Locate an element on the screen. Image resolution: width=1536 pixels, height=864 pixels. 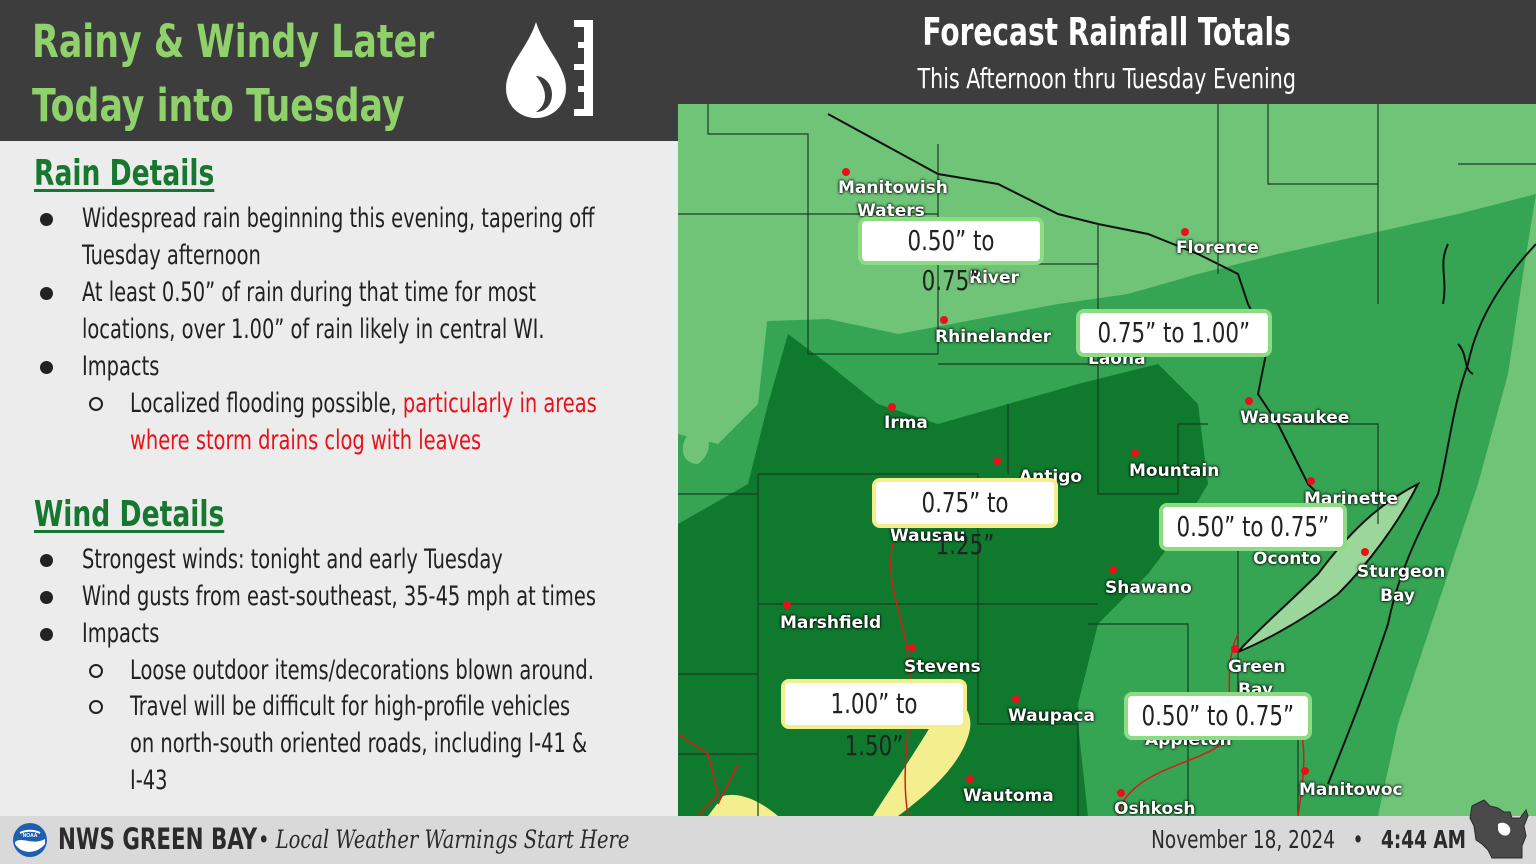
map-subtitle: This Afternoon thru Tuesday Evening is located at coordinates (1107, 78).